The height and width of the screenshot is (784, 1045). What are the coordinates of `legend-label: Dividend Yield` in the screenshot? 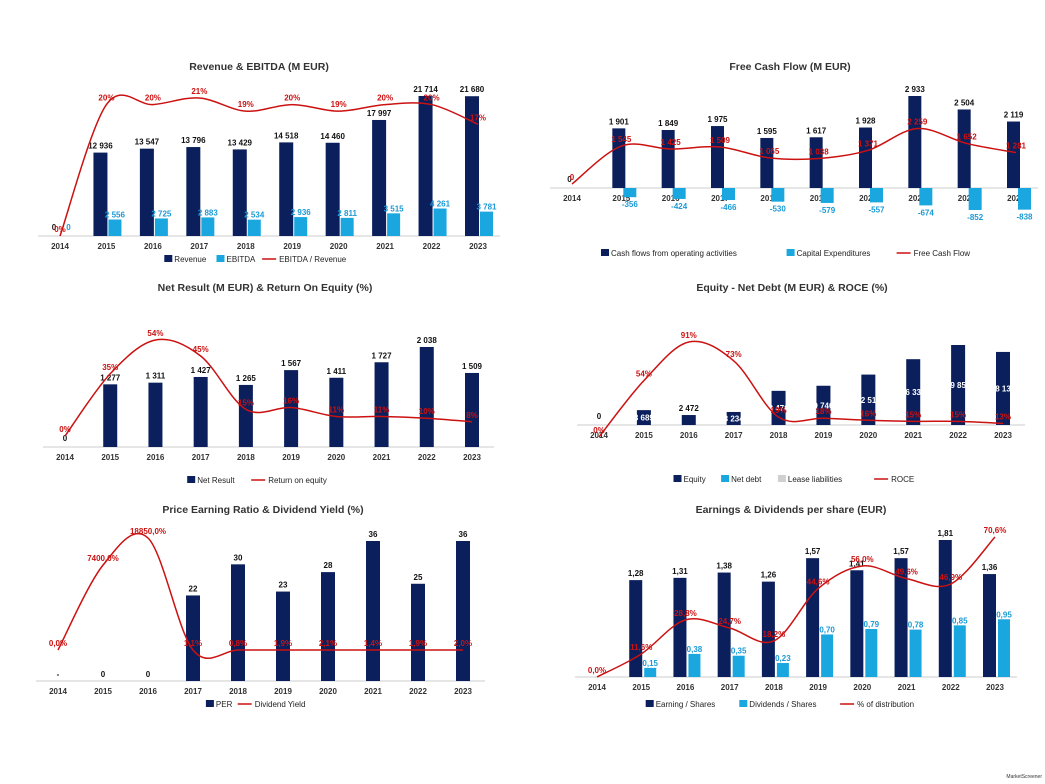 It's located at (280, 704).